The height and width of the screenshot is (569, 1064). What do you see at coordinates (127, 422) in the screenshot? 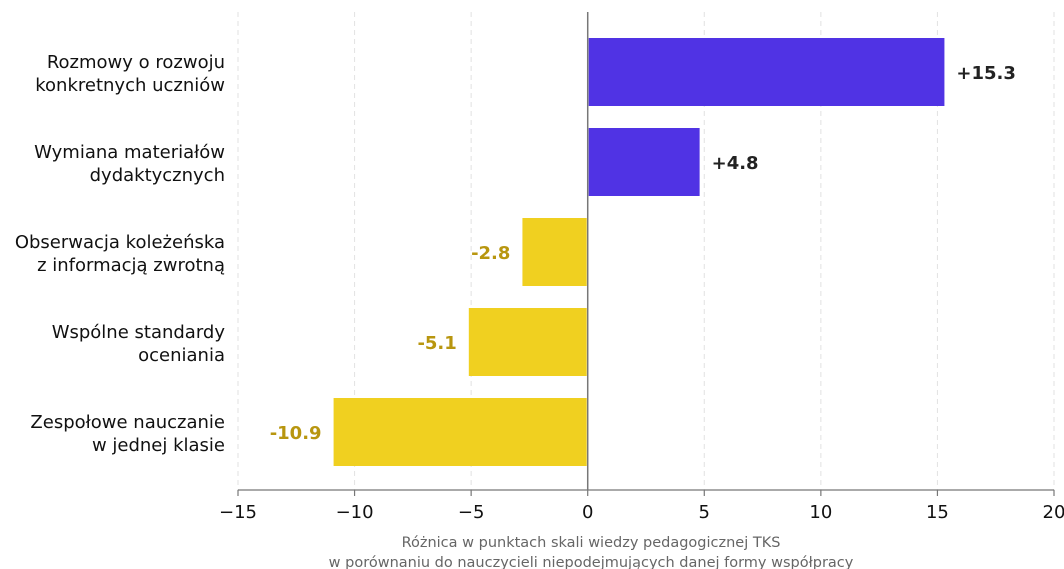
I see `category-label-line: Zespołowe nauczanie` at bounding box center [127, 422].